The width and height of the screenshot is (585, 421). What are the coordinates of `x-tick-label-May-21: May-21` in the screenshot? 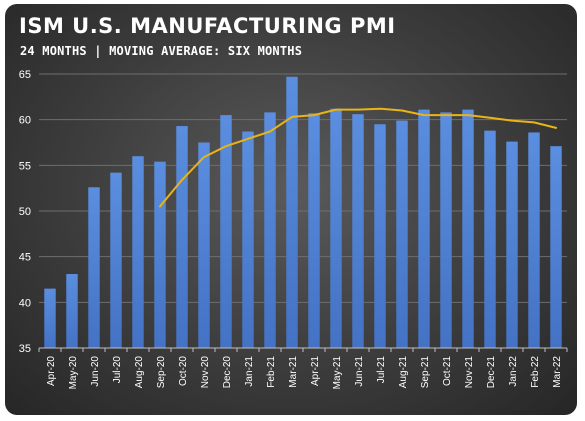 It's located at (337, 373).